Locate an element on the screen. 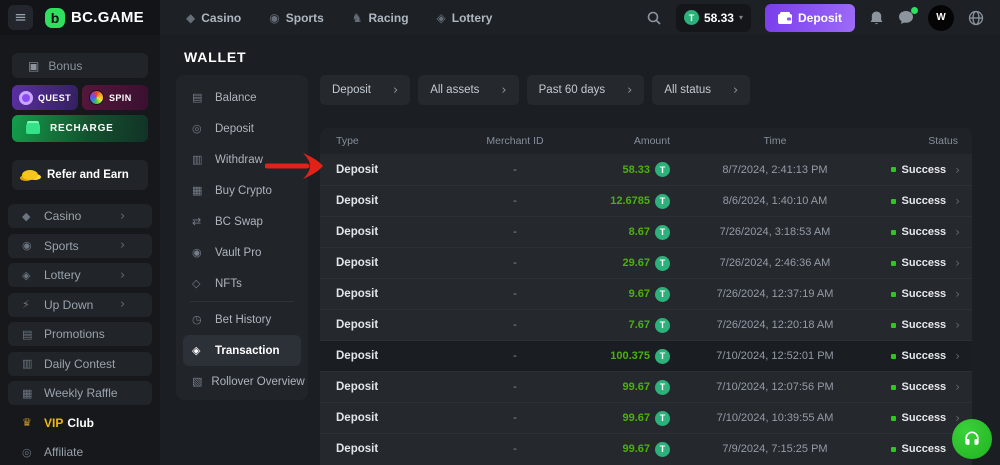 The image size is (1000, 465). wallet-submenu-icon: ▧ is located at coordinates (197, 381).